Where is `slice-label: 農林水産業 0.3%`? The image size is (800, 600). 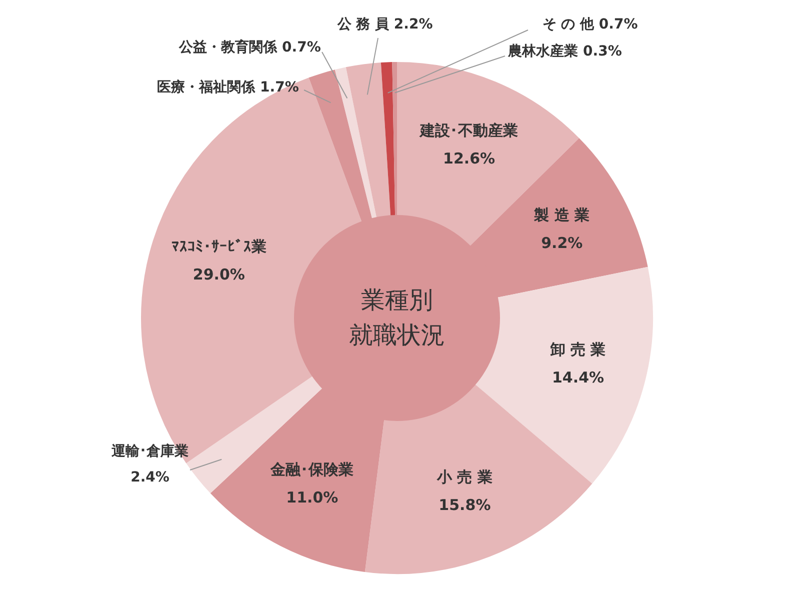 slice-label: 農林水産業 0.3% is located at coordinates (564, 51).